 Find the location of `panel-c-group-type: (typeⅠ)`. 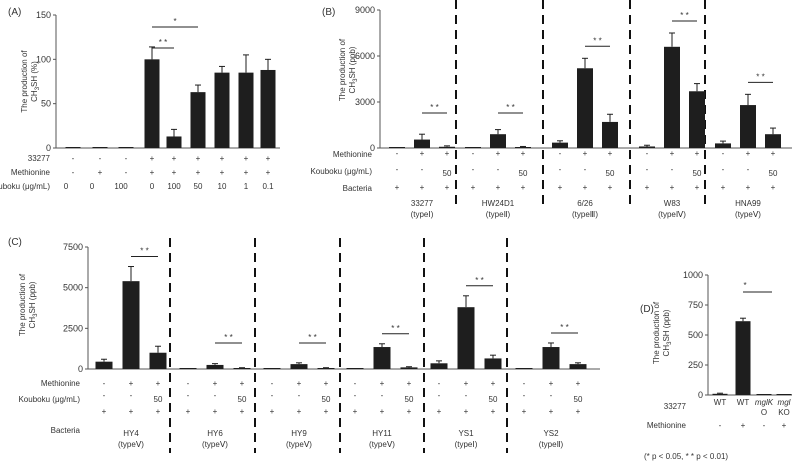

panel-c-group-type: (typeⅠ) is located at coordinates (466, 444).